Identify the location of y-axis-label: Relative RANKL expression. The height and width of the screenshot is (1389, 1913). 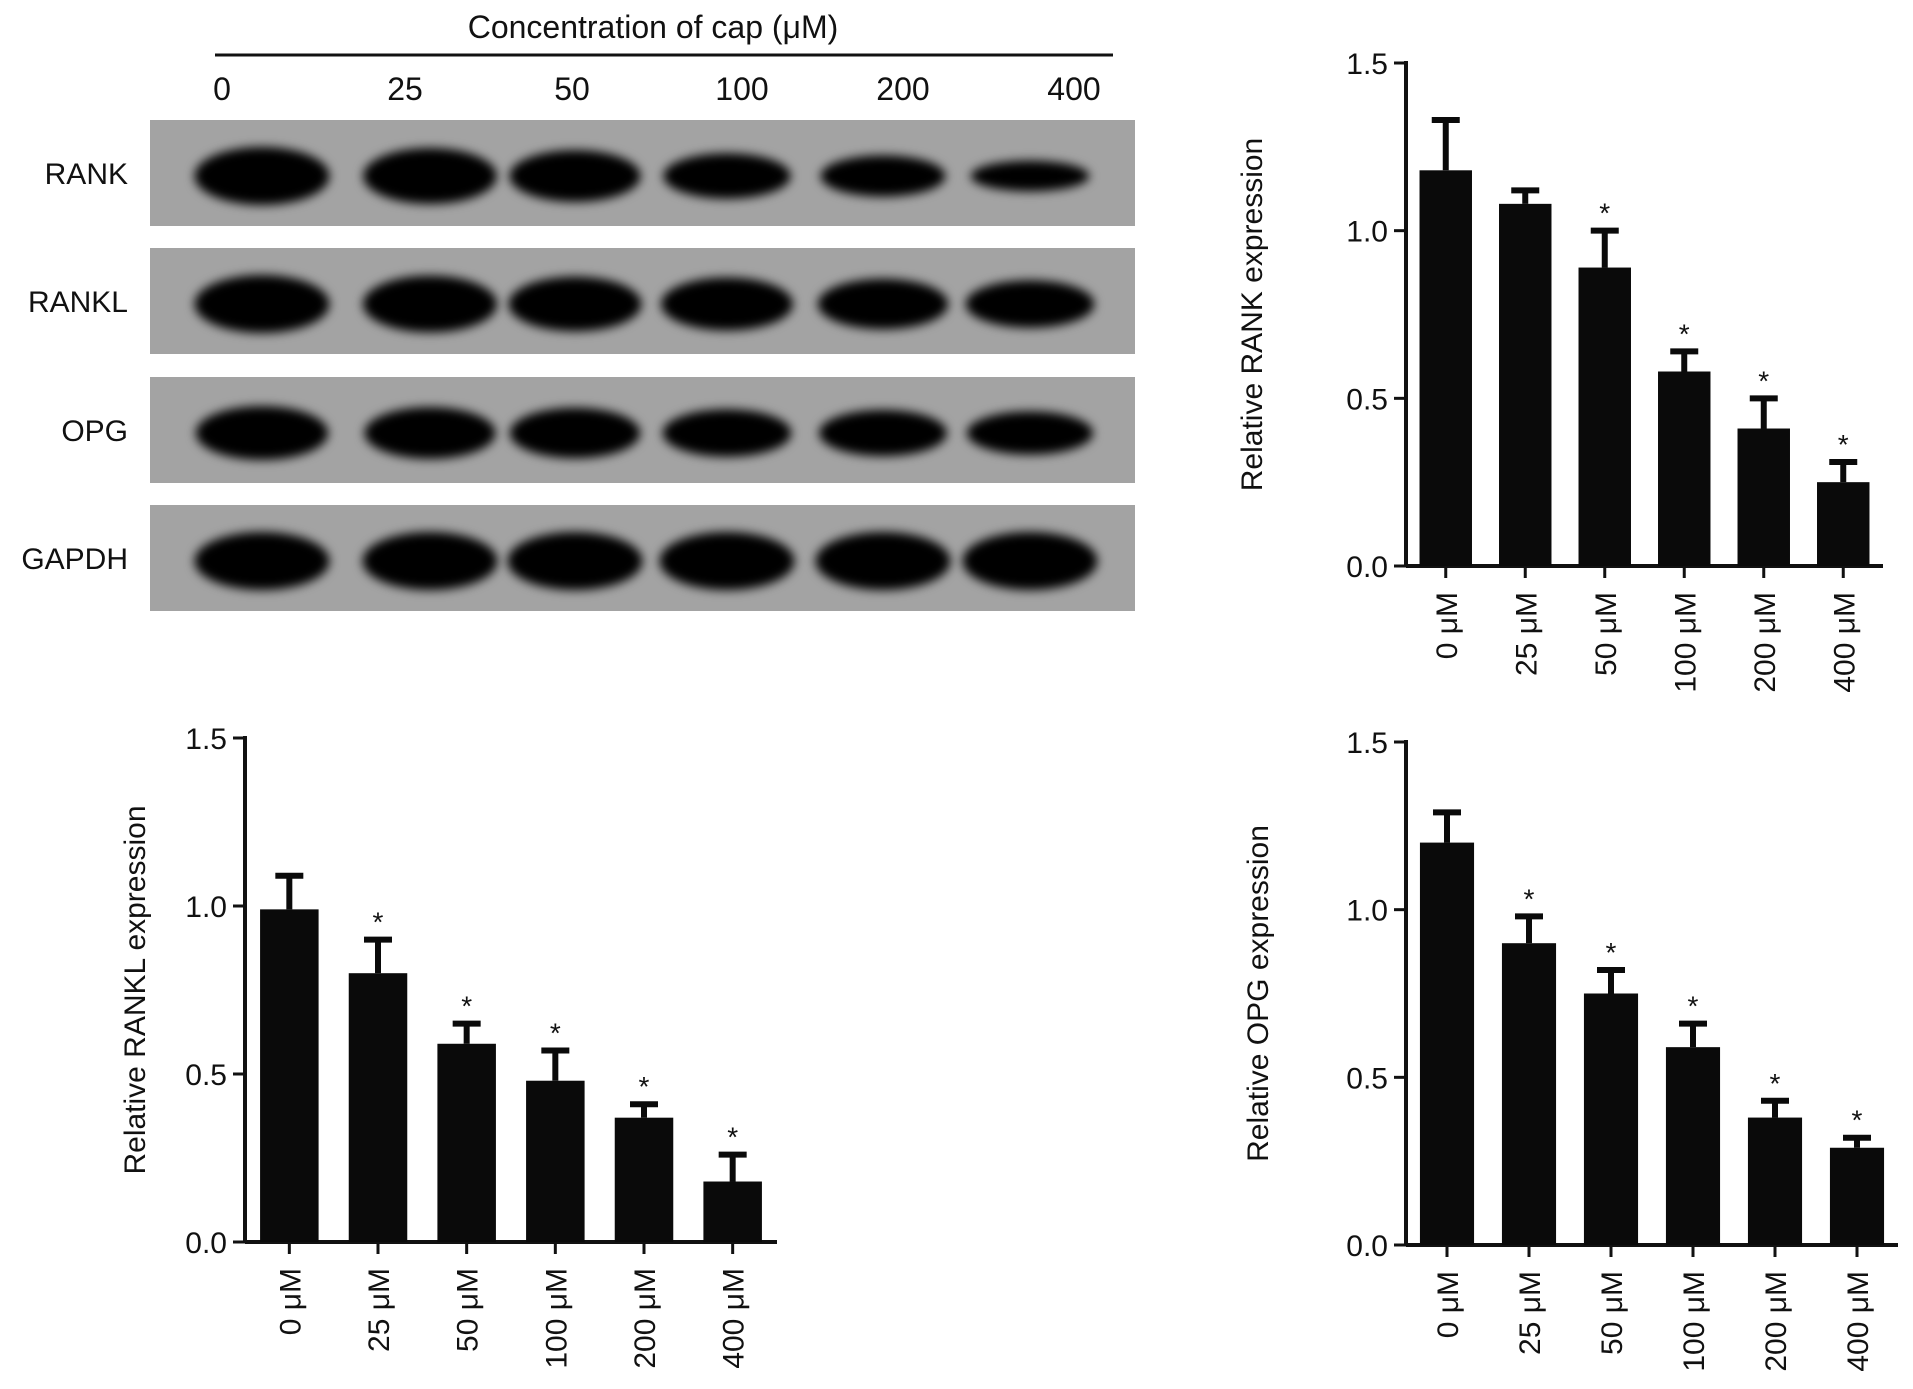
(135, 989).